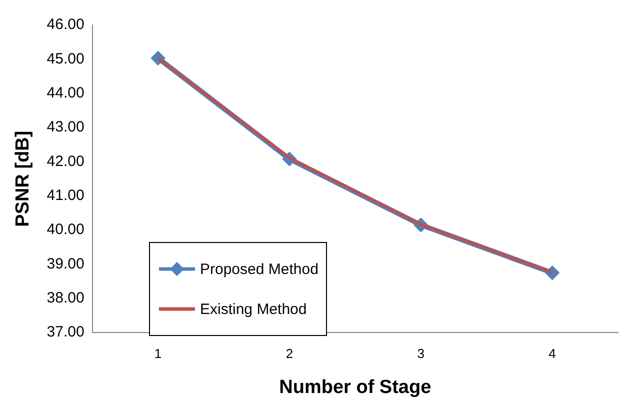 The width and height of the screenshot is (628, 403). What do you see at coordinates (23, 178) in the screenshot?
I see `y-axis-title: PSNR [dB]` at bounding box center [23, 178].